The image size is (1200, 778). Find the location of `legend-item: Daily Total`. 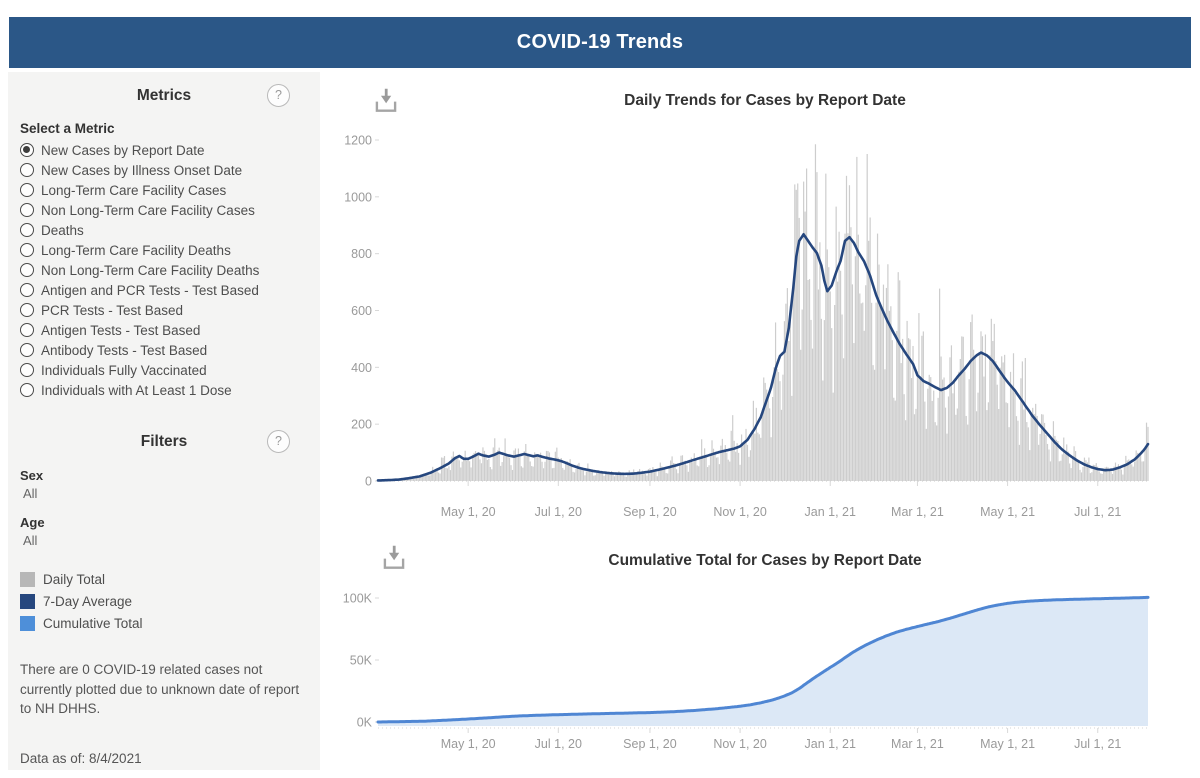

legend-item: Daily Total is located at coordinates (164, 579).